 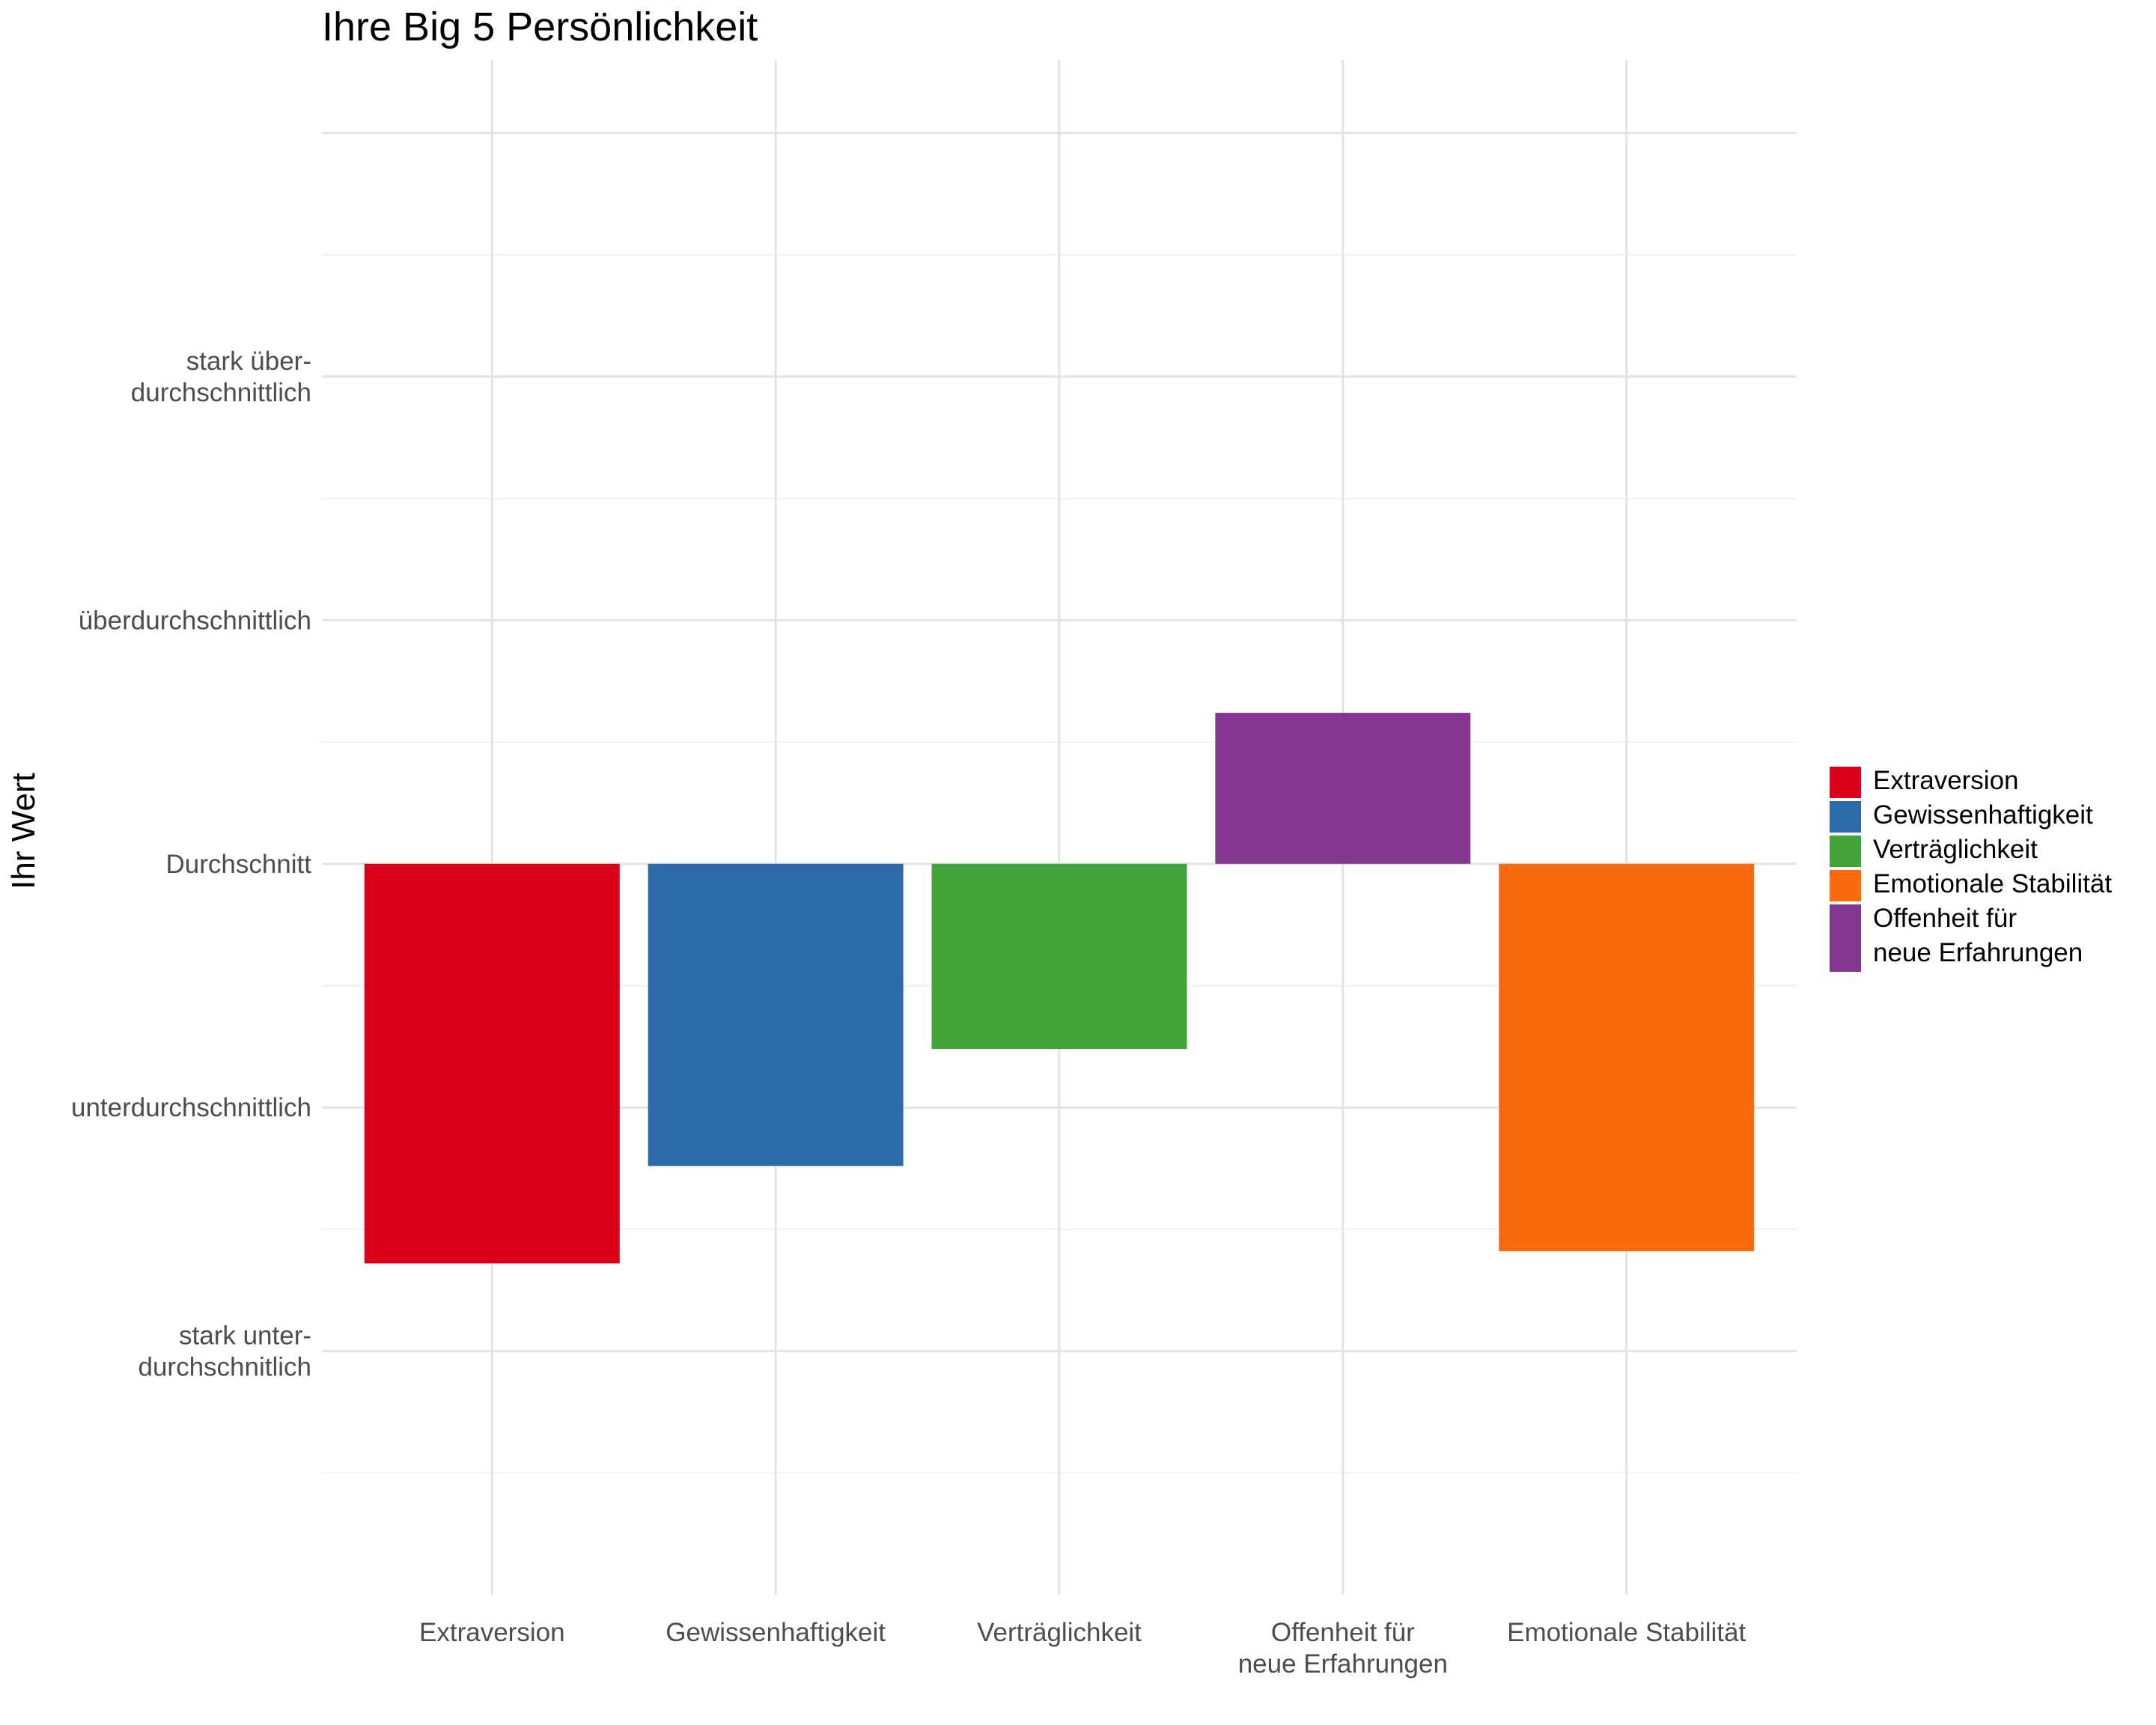 What do you see at coordinates (1626, 1632) in the screenshot?
I see `x-tick-label: Emotionale Stabilität` at bounding box center [1626, 1632].